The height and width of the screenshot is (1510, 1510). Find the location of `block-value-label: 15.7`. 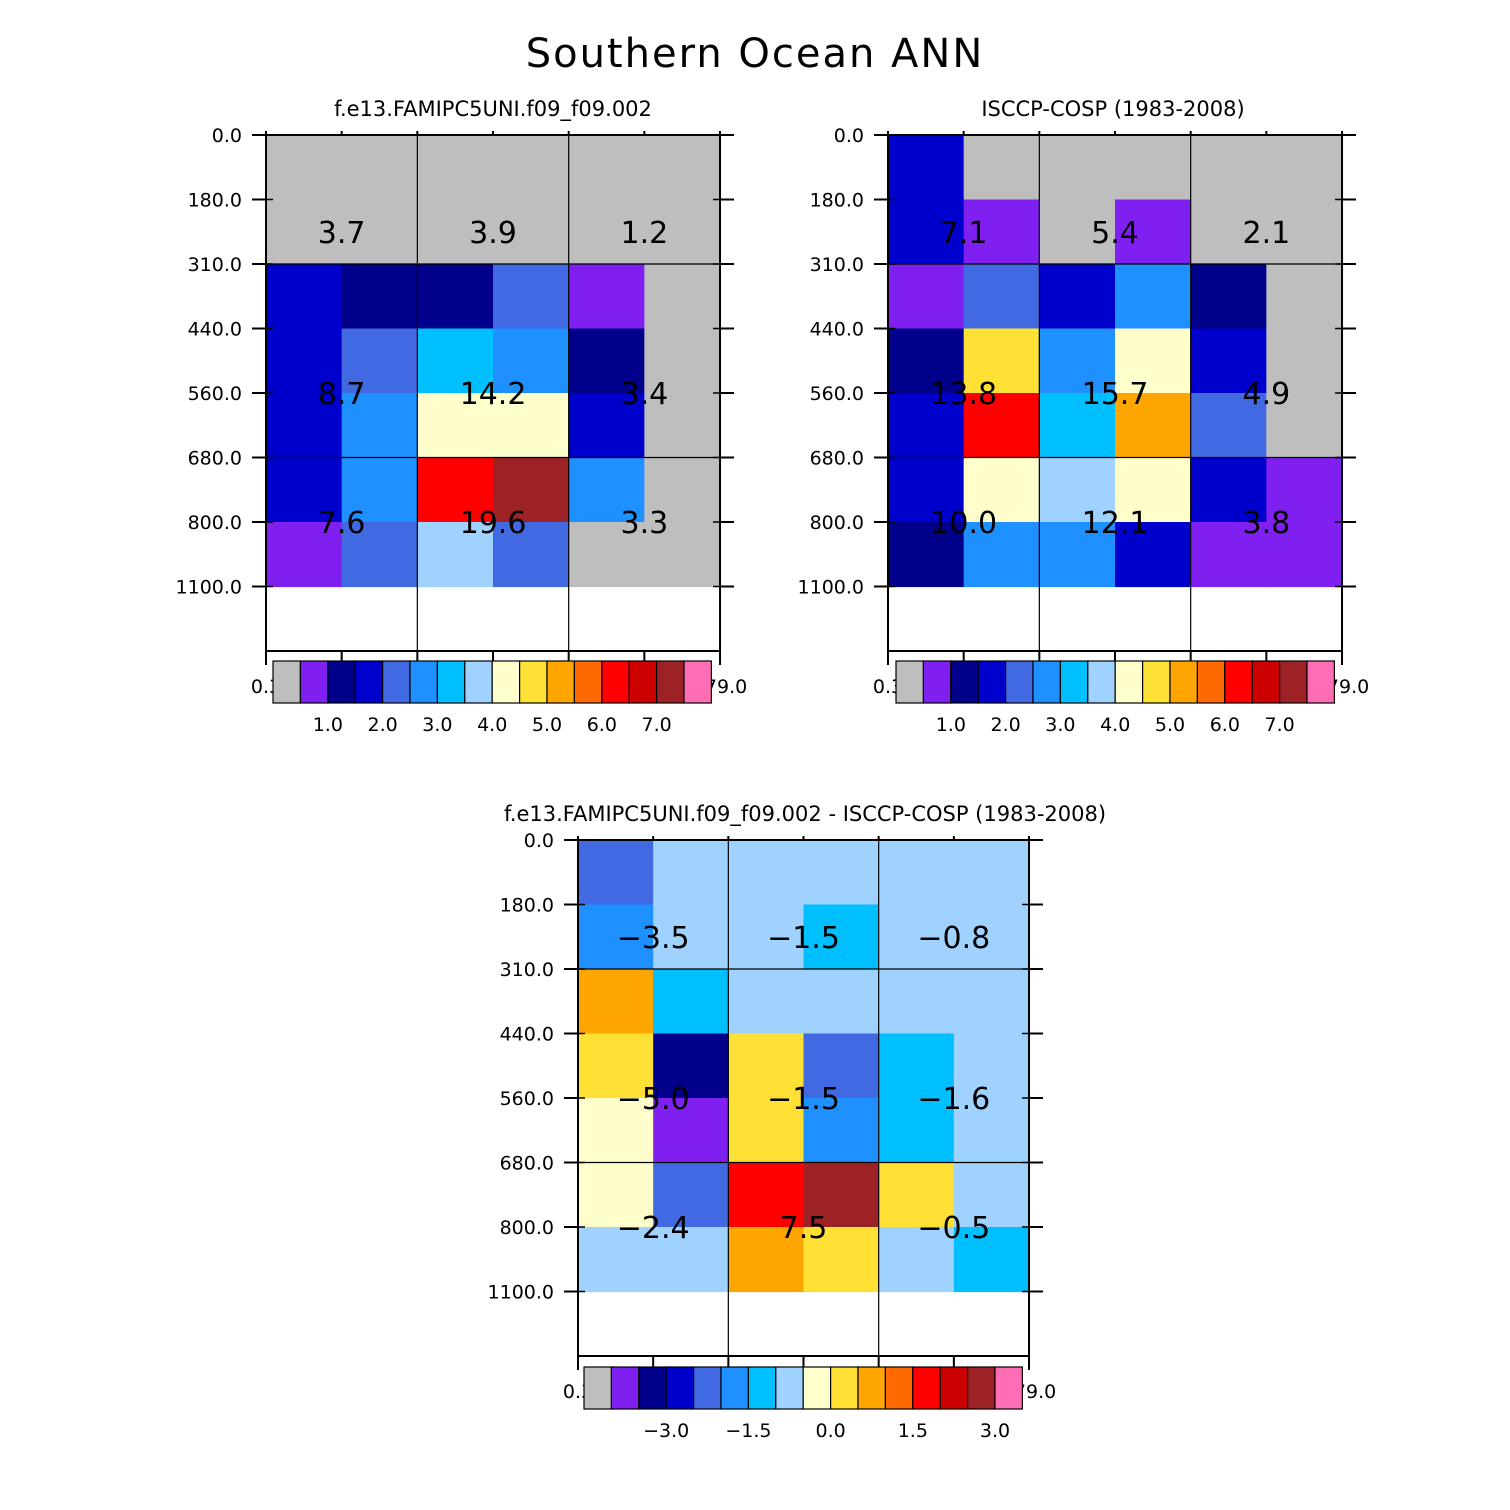

block-value-label: 15.7 is located at coordinates (1115, 394).